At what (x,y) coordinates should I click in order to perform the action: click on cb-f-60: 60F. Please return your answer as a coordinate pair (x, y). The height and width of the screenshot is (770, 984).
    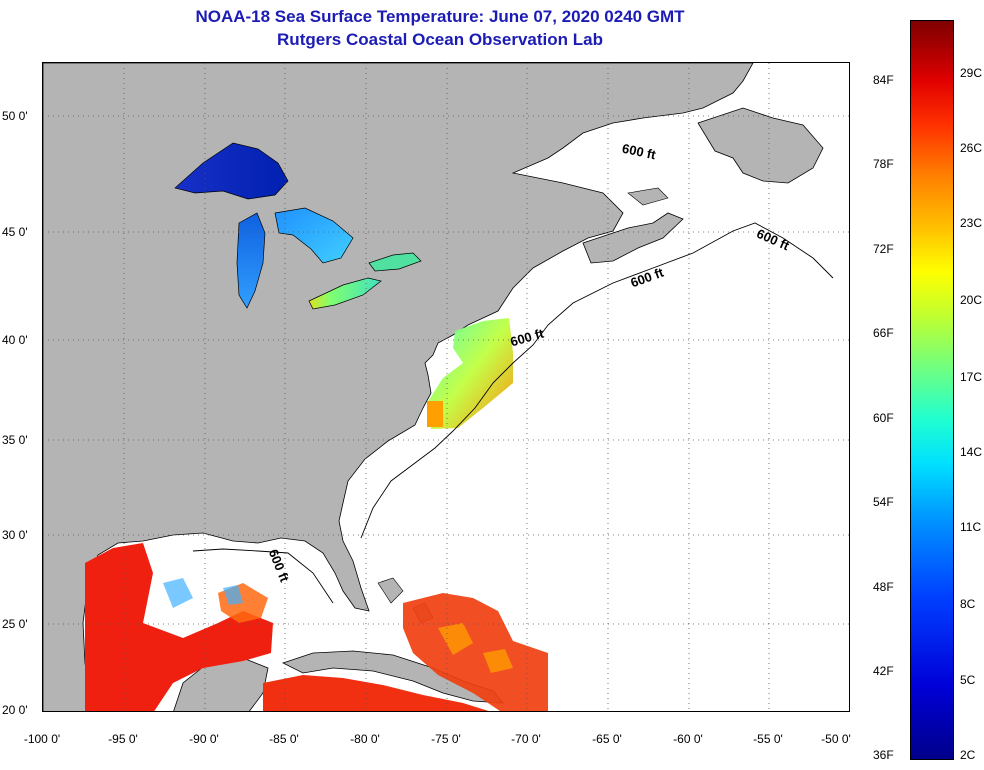
    Looking at the image, I should click on (883, 418).